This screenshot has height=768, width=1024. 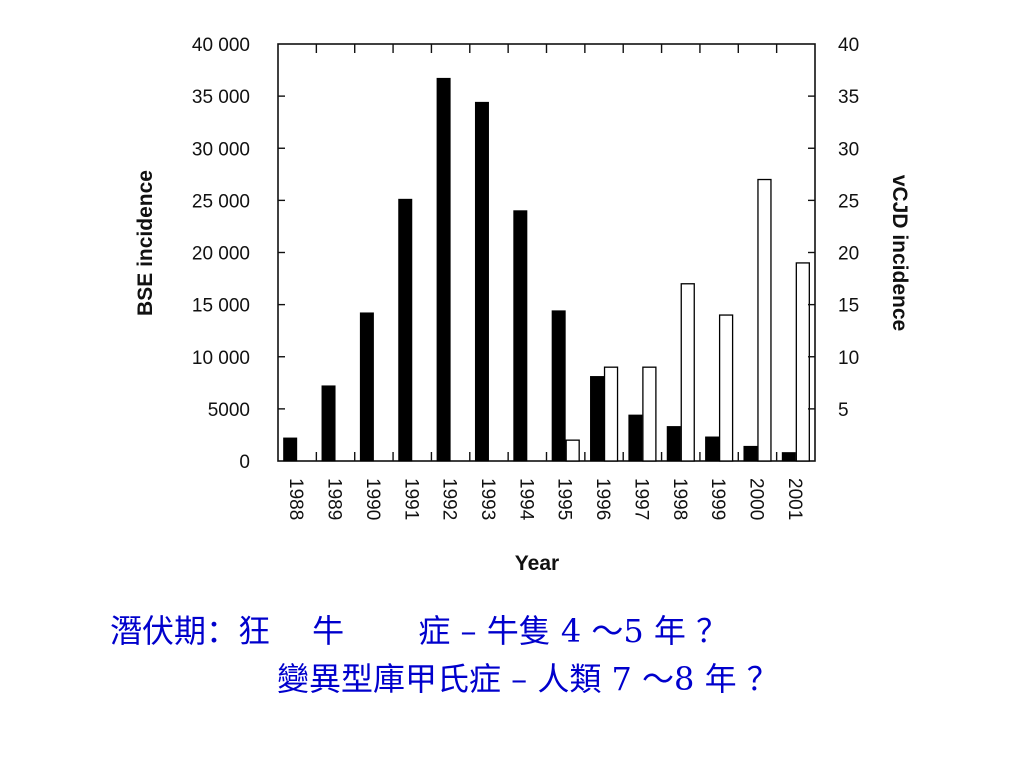 I want to click on bse-bar-1998, so click(x=673, y=444).